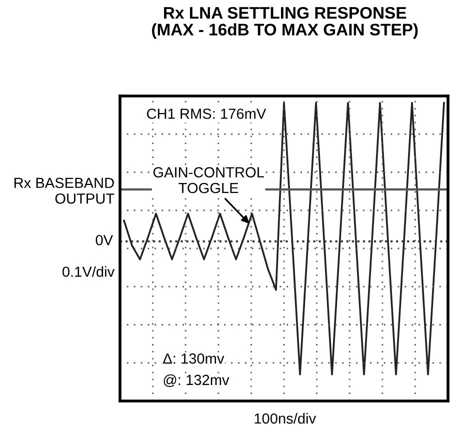 This screenshot has height=435, width=450. What do you see at coordinates (193, 358) in the screenshot?
I see `annotation: Δ: 130mv` at bounding box center [193, 358].